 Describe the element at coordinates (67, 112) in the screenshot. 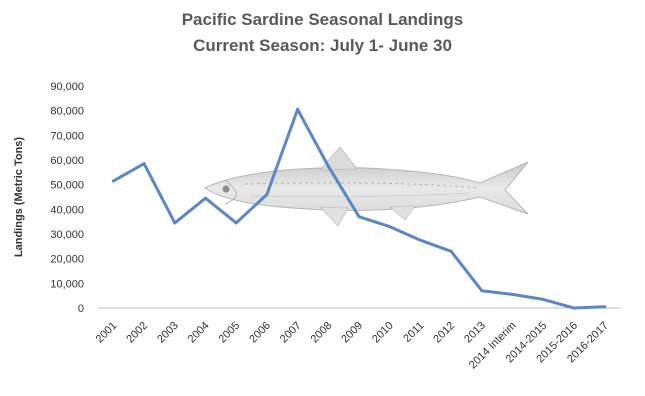

I see `y-tick-label: 80,000` at that location.